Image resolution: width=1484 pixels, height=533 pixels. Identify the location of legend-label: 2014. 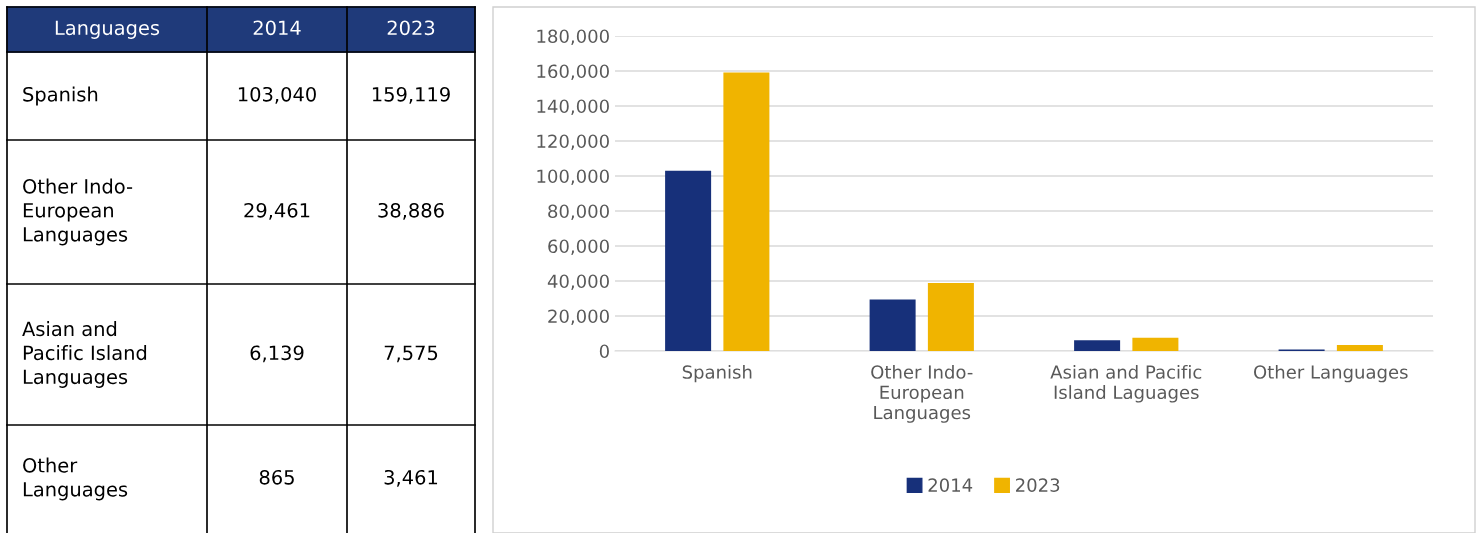
(950, 485).